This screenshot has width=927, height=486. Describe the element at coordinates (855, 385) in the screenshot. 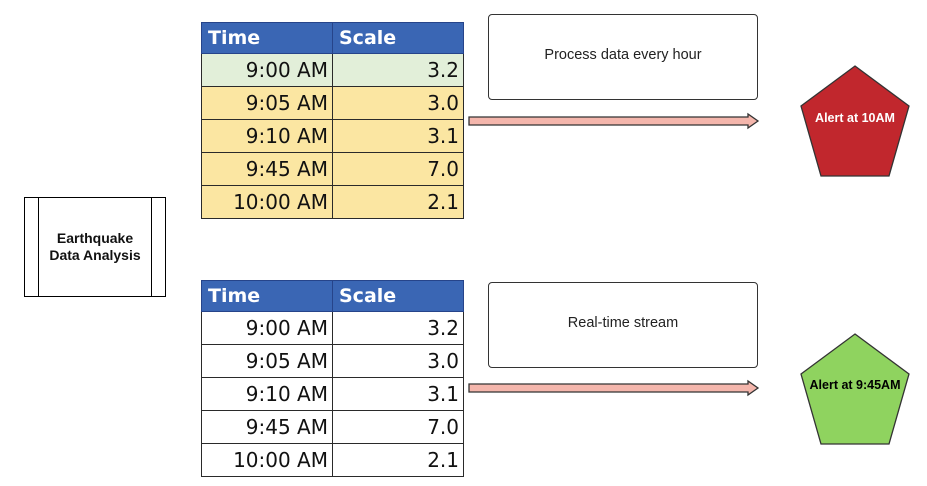

I see `alert-stream-label: Alert at 9:45AM` at that location.